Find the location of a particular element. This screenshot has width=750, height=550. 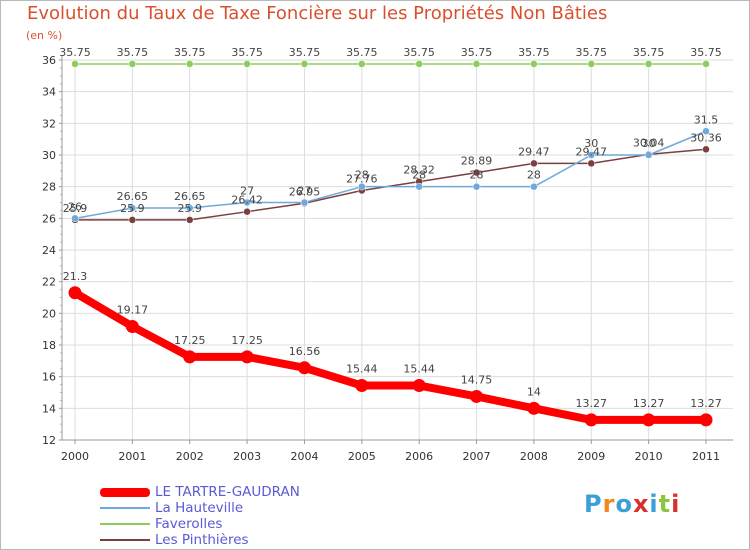

data-label: 21.3 is located at coordinates (75, 276).